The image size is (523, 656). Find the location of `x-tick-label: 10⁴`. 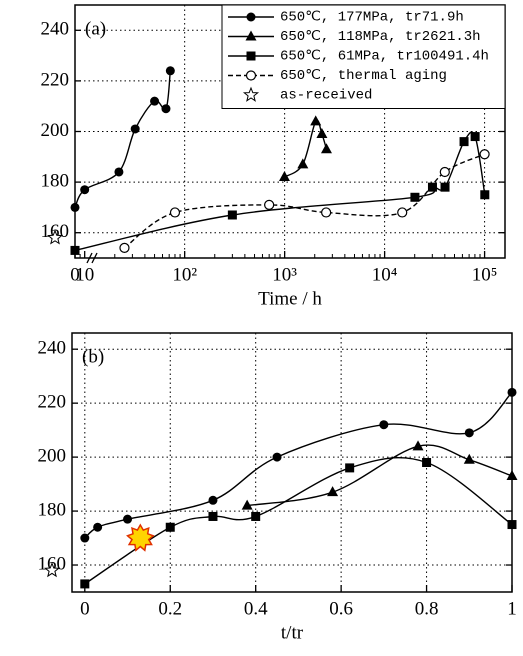

x-tick-label: 10⁴ is located at coordinates (385, 274).